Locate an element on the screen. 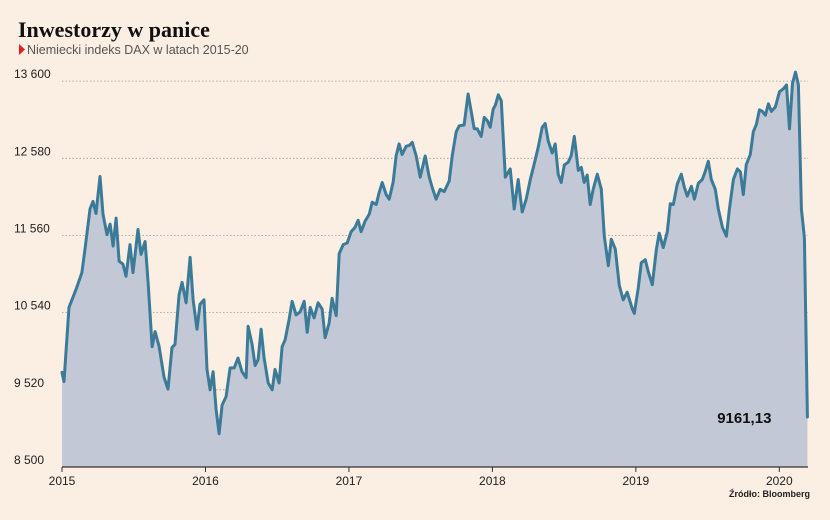 The height and width of the screenshot is (520, 830). y-tick-label: 12 580 is located at coordinates (32, 151).